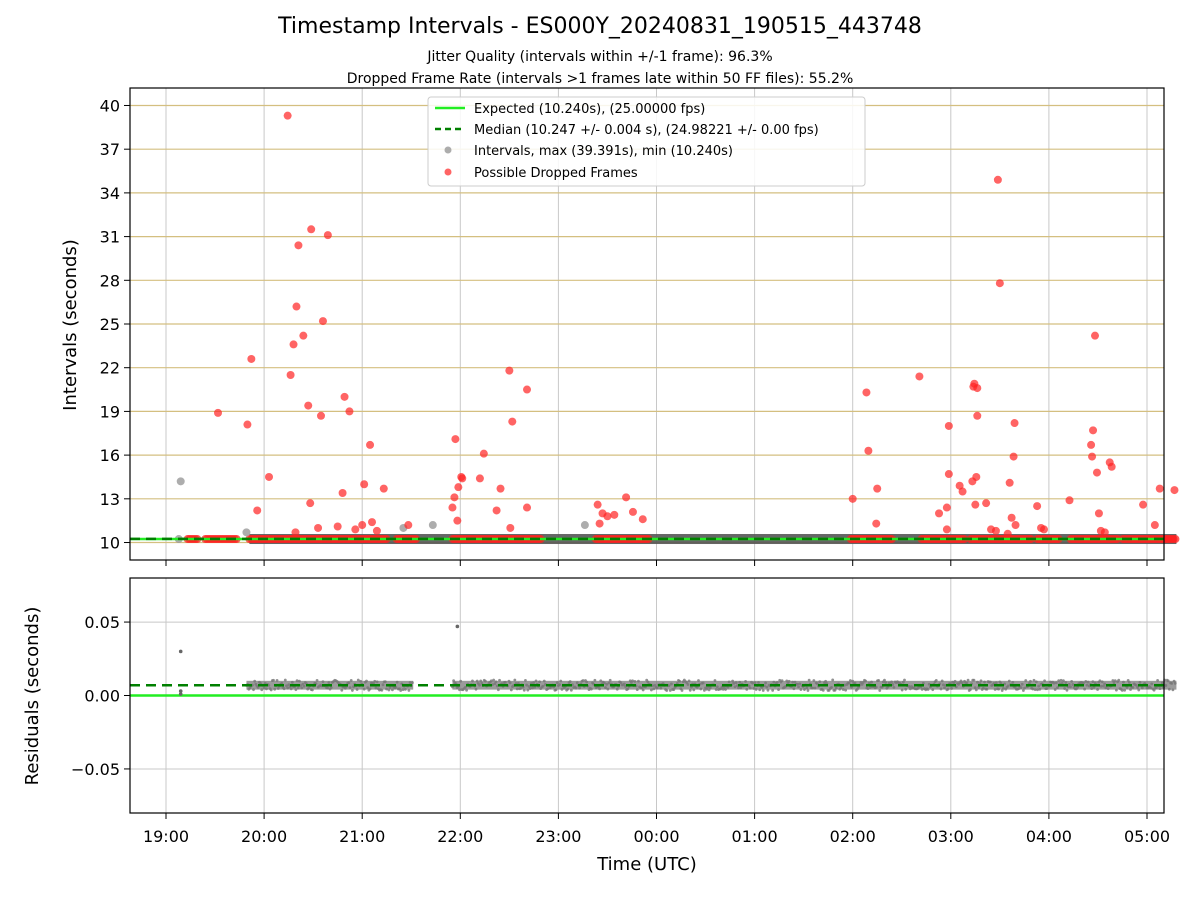 The width and height of the screenshot is (1200, 900). I want to click on y-tick-label: 16, so click(110, 455).